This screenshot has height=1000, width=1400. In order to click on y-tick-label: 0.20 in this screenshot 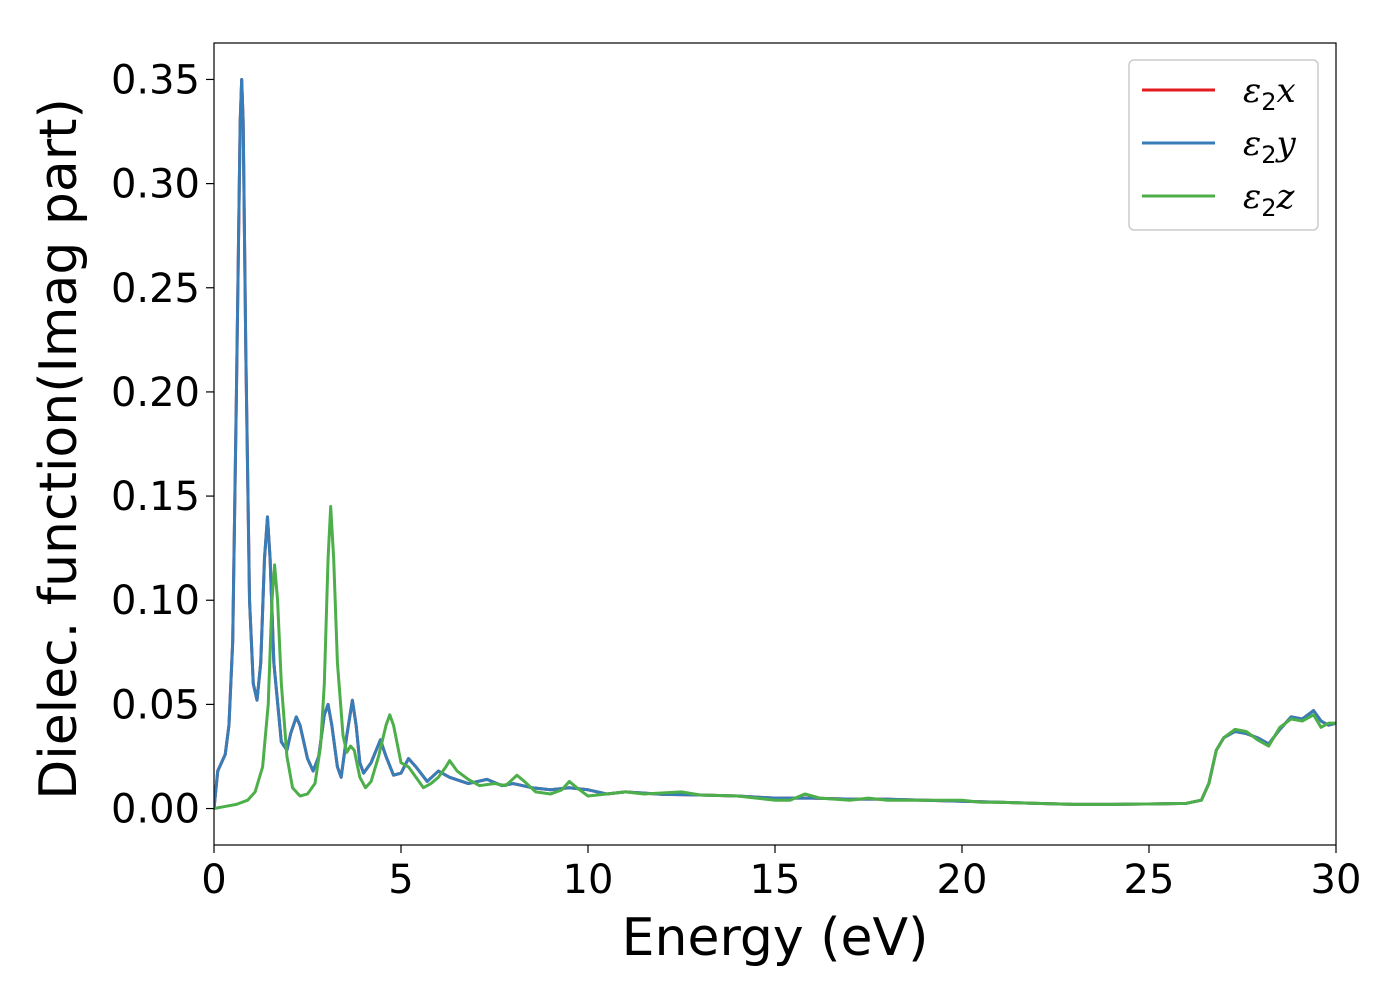, I will do `click(155, 393)`.